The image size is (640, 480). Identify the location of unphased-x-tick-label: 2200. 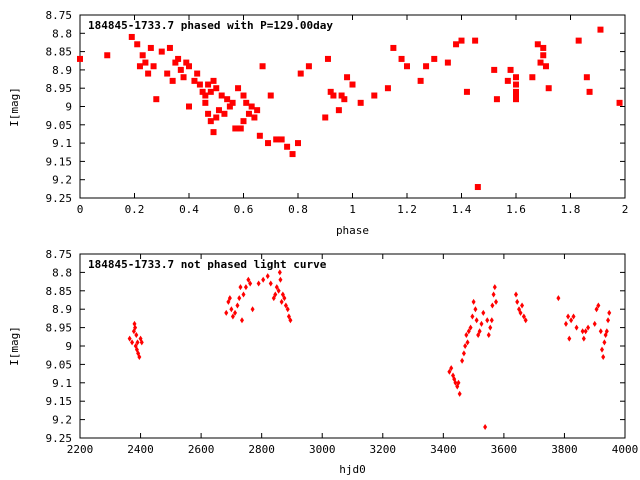
(80, 449).